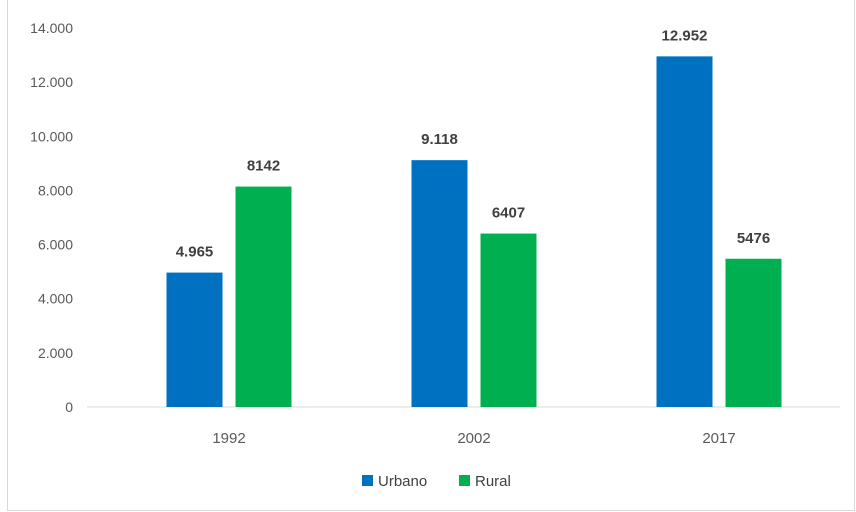 The width and height of the screenshot is (856, 512). I want to click on bar-urbano-2002, so click(439, 283).